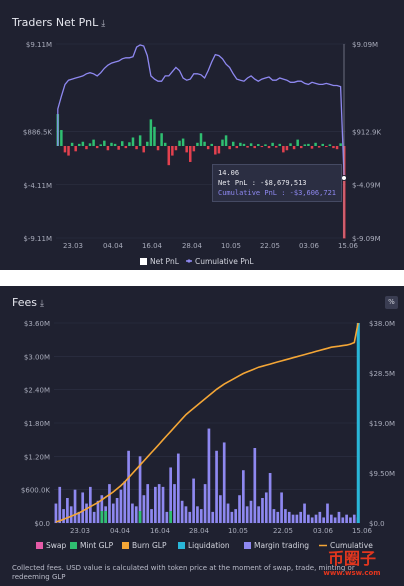  I want to click on y-left-tick: $600.0K, so click(35, 491).